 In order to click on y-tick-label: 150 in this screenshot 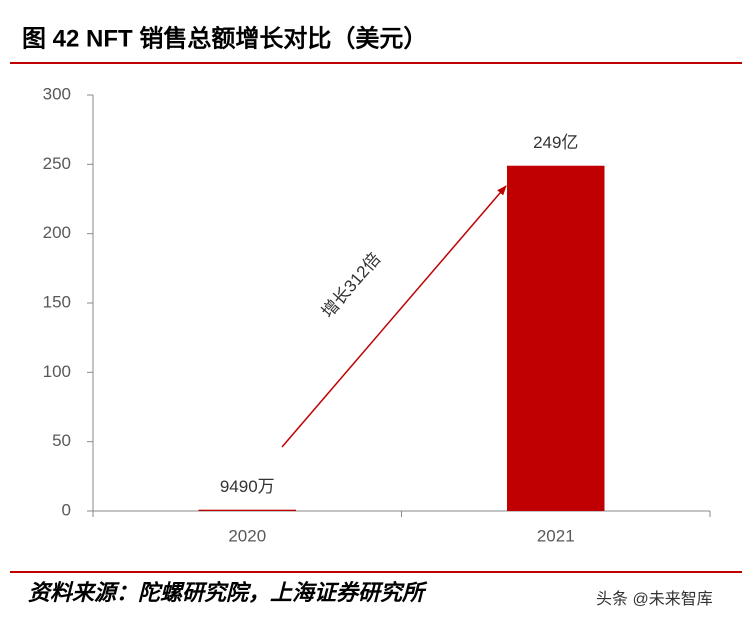, I will do `click(57, 301)`.